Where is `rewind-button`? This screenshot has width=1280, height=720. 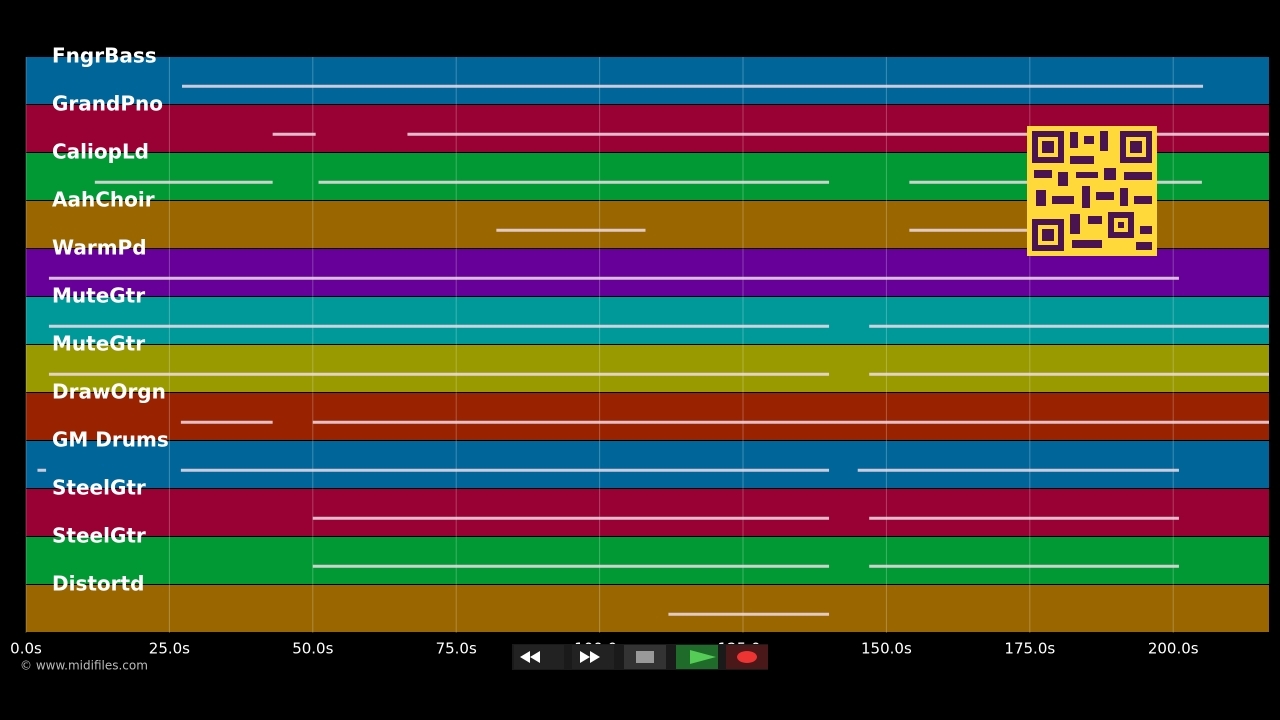 rewind-button is located at coordinates (539, 657).